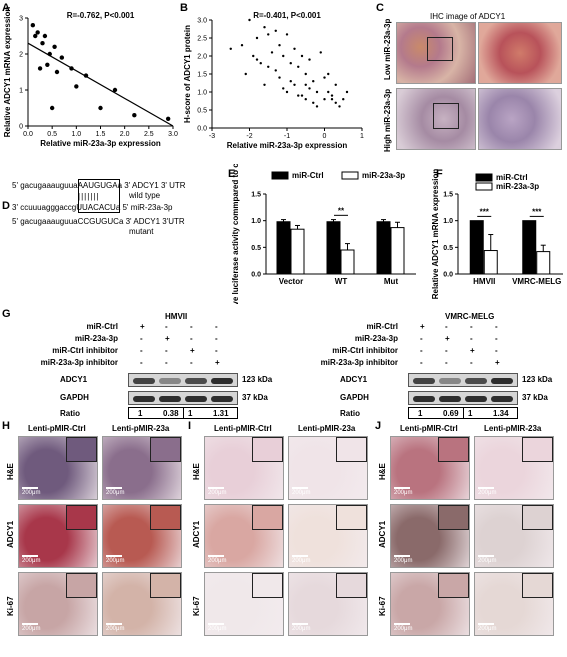 This screenshot has width=567, height=657. I want to click on mut-seed: CCGUGUC, so click(98, 221).